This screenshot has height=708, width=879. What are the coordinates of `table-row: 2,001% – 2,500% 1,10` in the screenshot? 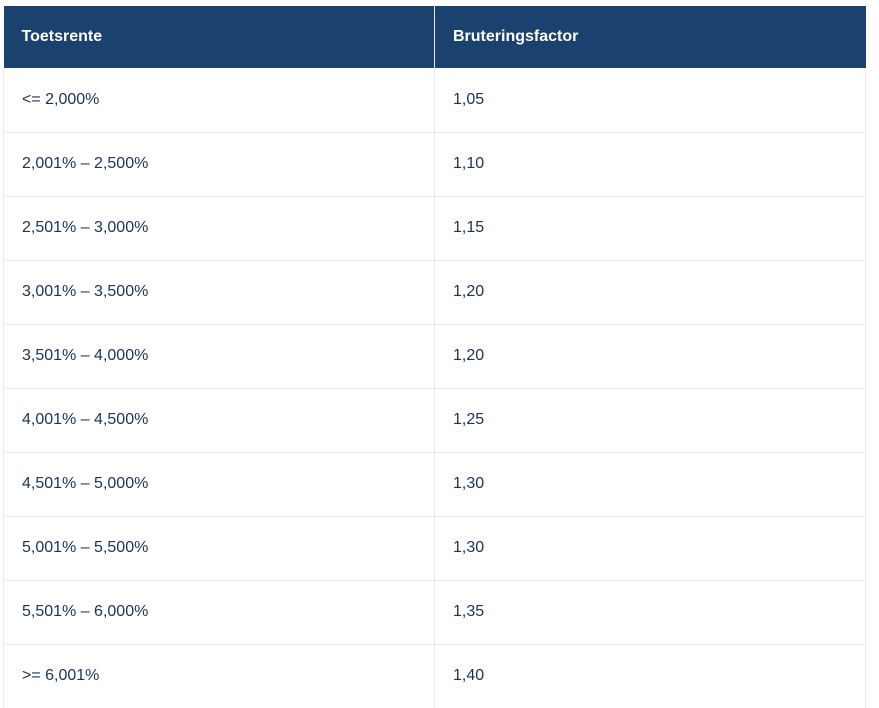 It's located at (434, 164).